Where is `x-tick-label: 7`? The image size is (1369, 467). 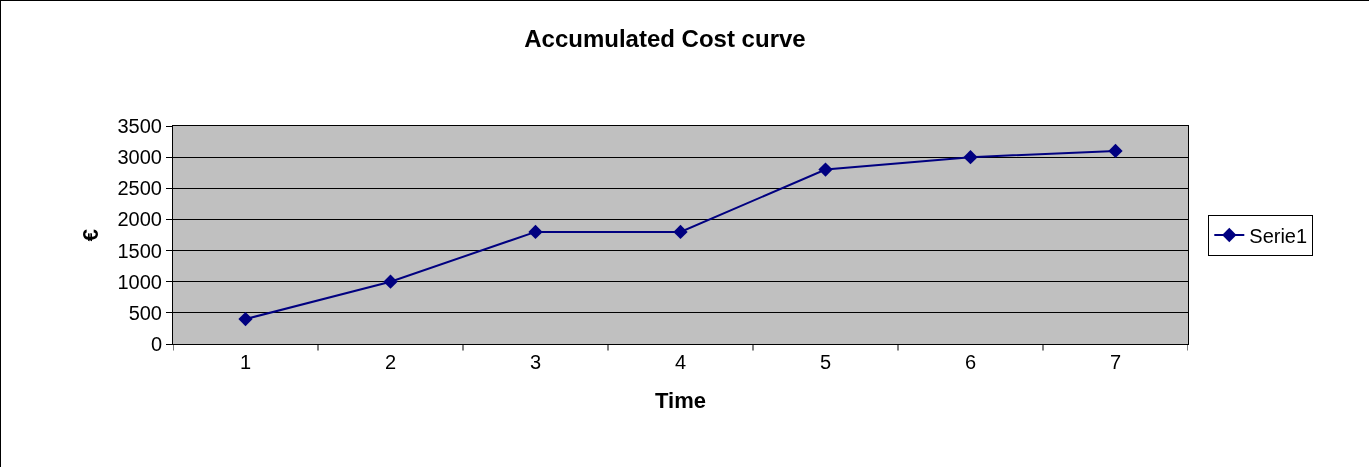
x-tick-label: 7 is located at coordinates (1115, 362).